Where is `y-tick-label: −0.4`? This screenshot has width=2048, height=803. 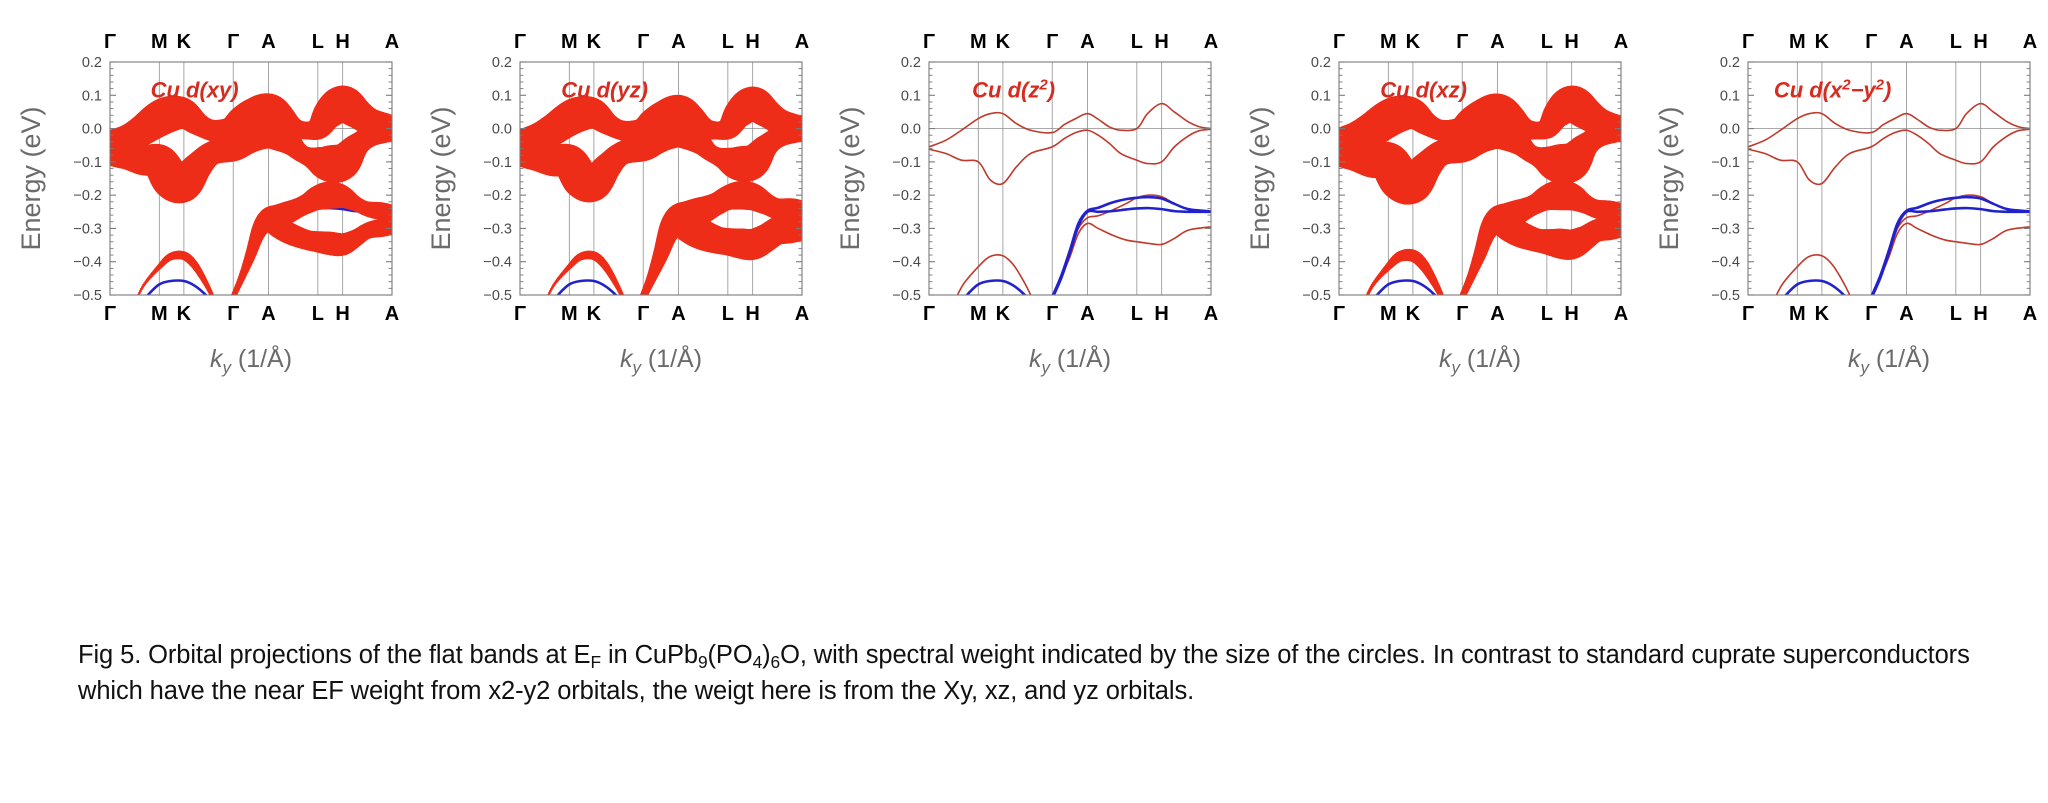
y-tick-label: −0.4 is located at coordinates (1726, 263).